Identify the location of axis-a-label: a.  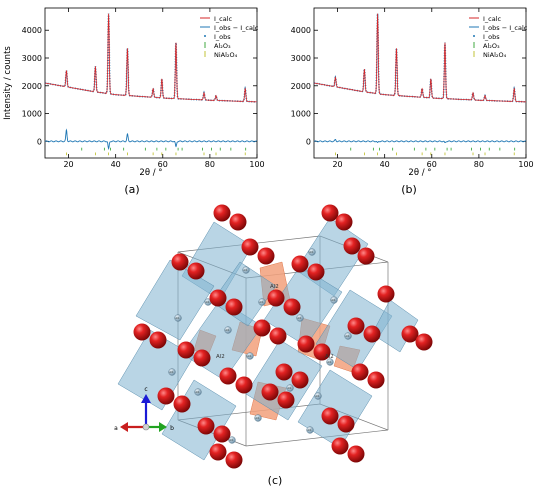
(116, 428).